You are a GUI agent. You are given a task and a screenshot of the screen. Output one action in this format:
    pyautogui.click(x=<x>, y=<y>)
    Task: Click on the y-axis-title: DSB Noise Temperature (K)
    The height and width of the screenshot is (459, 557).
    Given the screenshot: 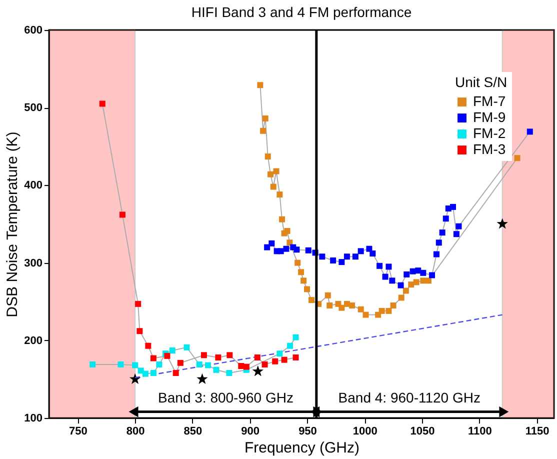 What is the action you would take?
    pyautogui.click(x=13, y=225)
    